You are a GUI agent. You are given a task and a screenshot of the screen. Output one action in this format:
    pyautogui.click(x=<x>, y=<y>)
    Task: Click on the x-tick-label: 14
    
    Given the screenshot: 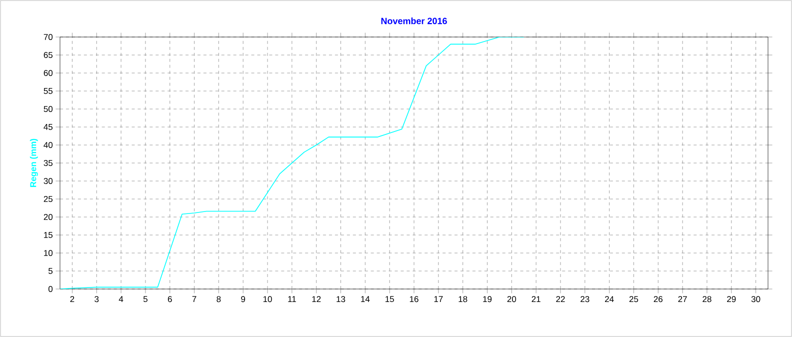 What is the action you would take?
    pyautogui.click(x=365, y=299)
    